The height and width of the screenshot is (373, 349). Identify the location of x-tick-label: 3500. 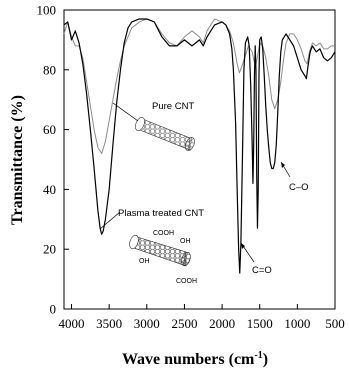
(109, 323).